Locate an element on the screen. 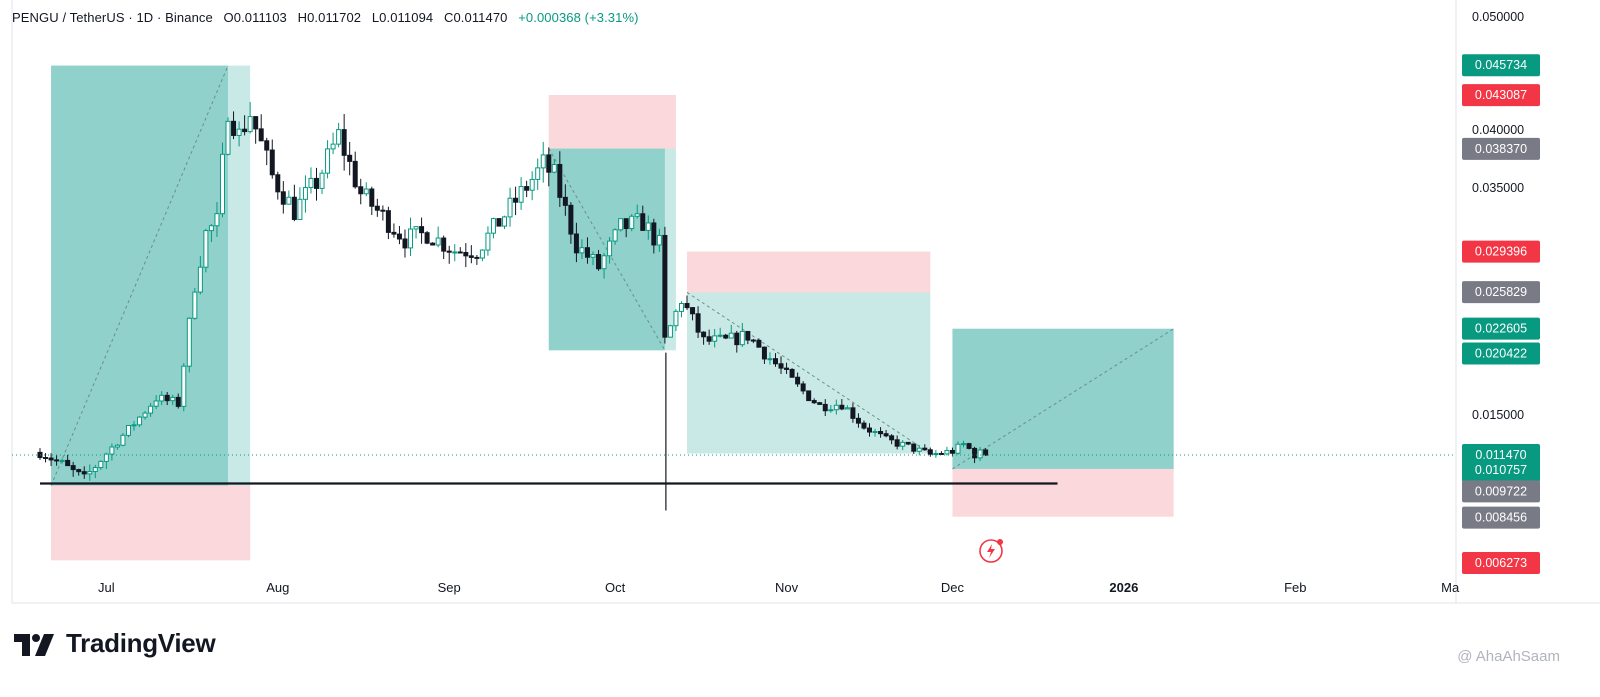 The width and height of the screenshot is (1600, 697). tradingview-logo: TradingView is located at coordinates (115, 643).